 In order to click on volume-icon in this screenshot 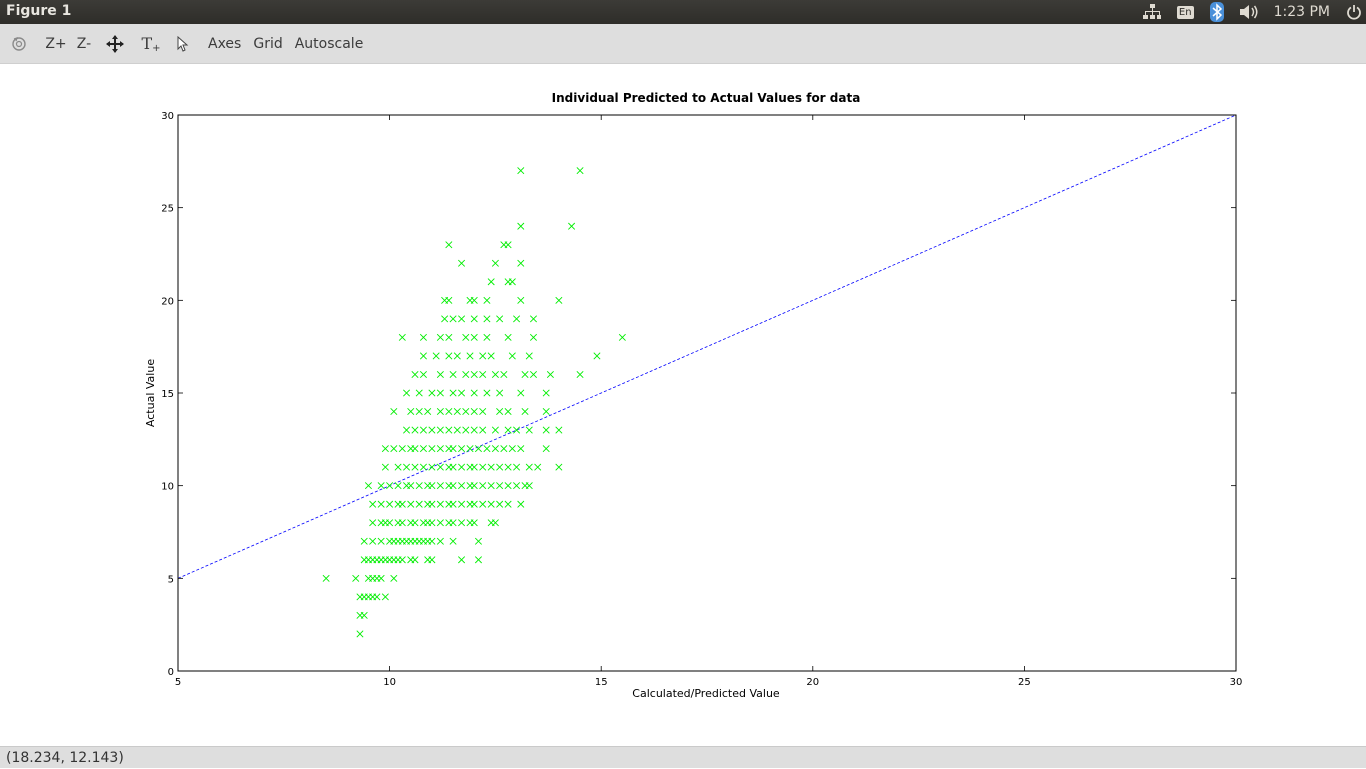, I will do `click(1249, 12)`.